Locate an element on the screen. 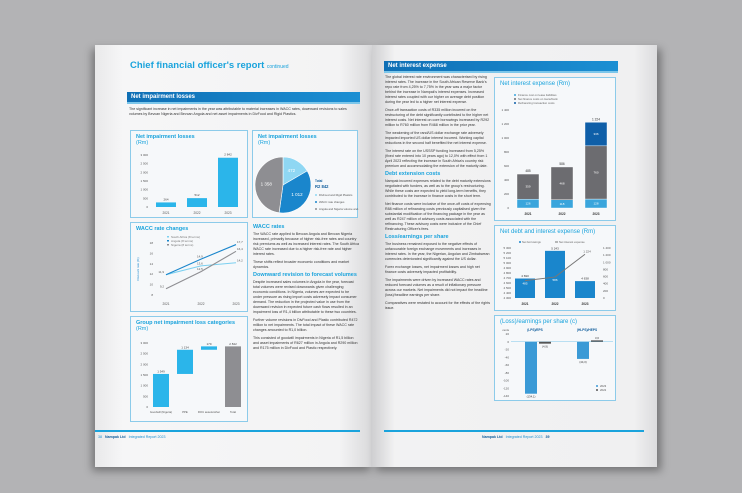 This screenshot has height=493, width=742. y-tick-label: 500 is located at coordinates (145, 396).